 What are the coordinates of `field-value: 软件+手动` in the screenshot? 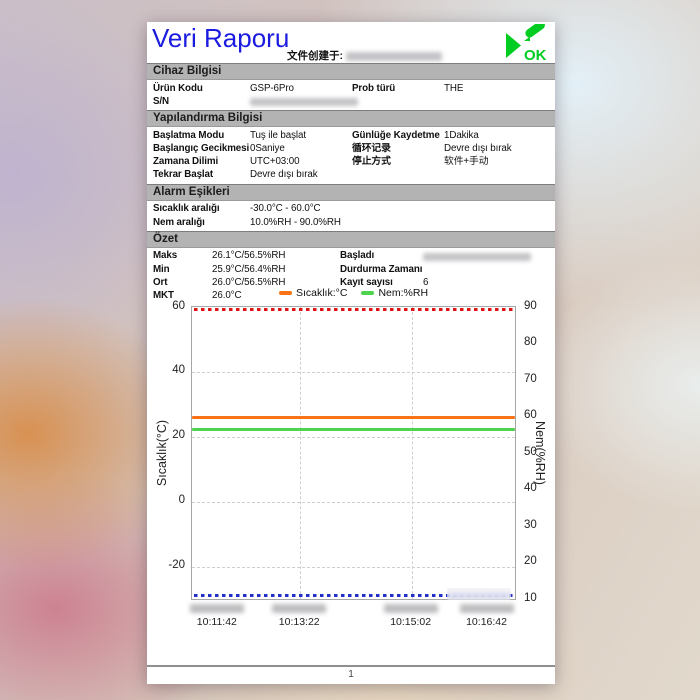 It's located at (466, 162).